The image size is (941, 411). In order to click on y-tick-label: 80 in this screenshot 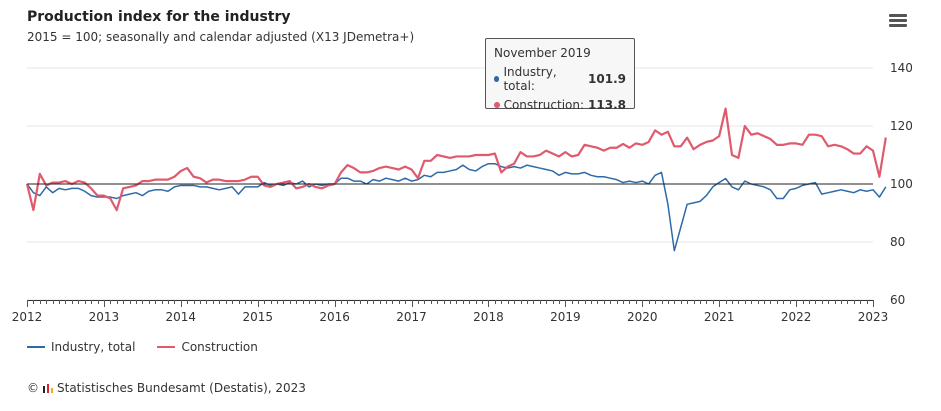, I will do `click(897, 242)`.